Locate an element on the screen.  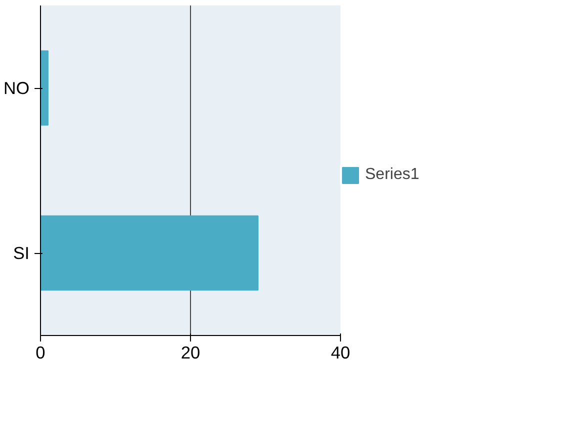
legend-label: Series1 is located at coordinates (392, 175).